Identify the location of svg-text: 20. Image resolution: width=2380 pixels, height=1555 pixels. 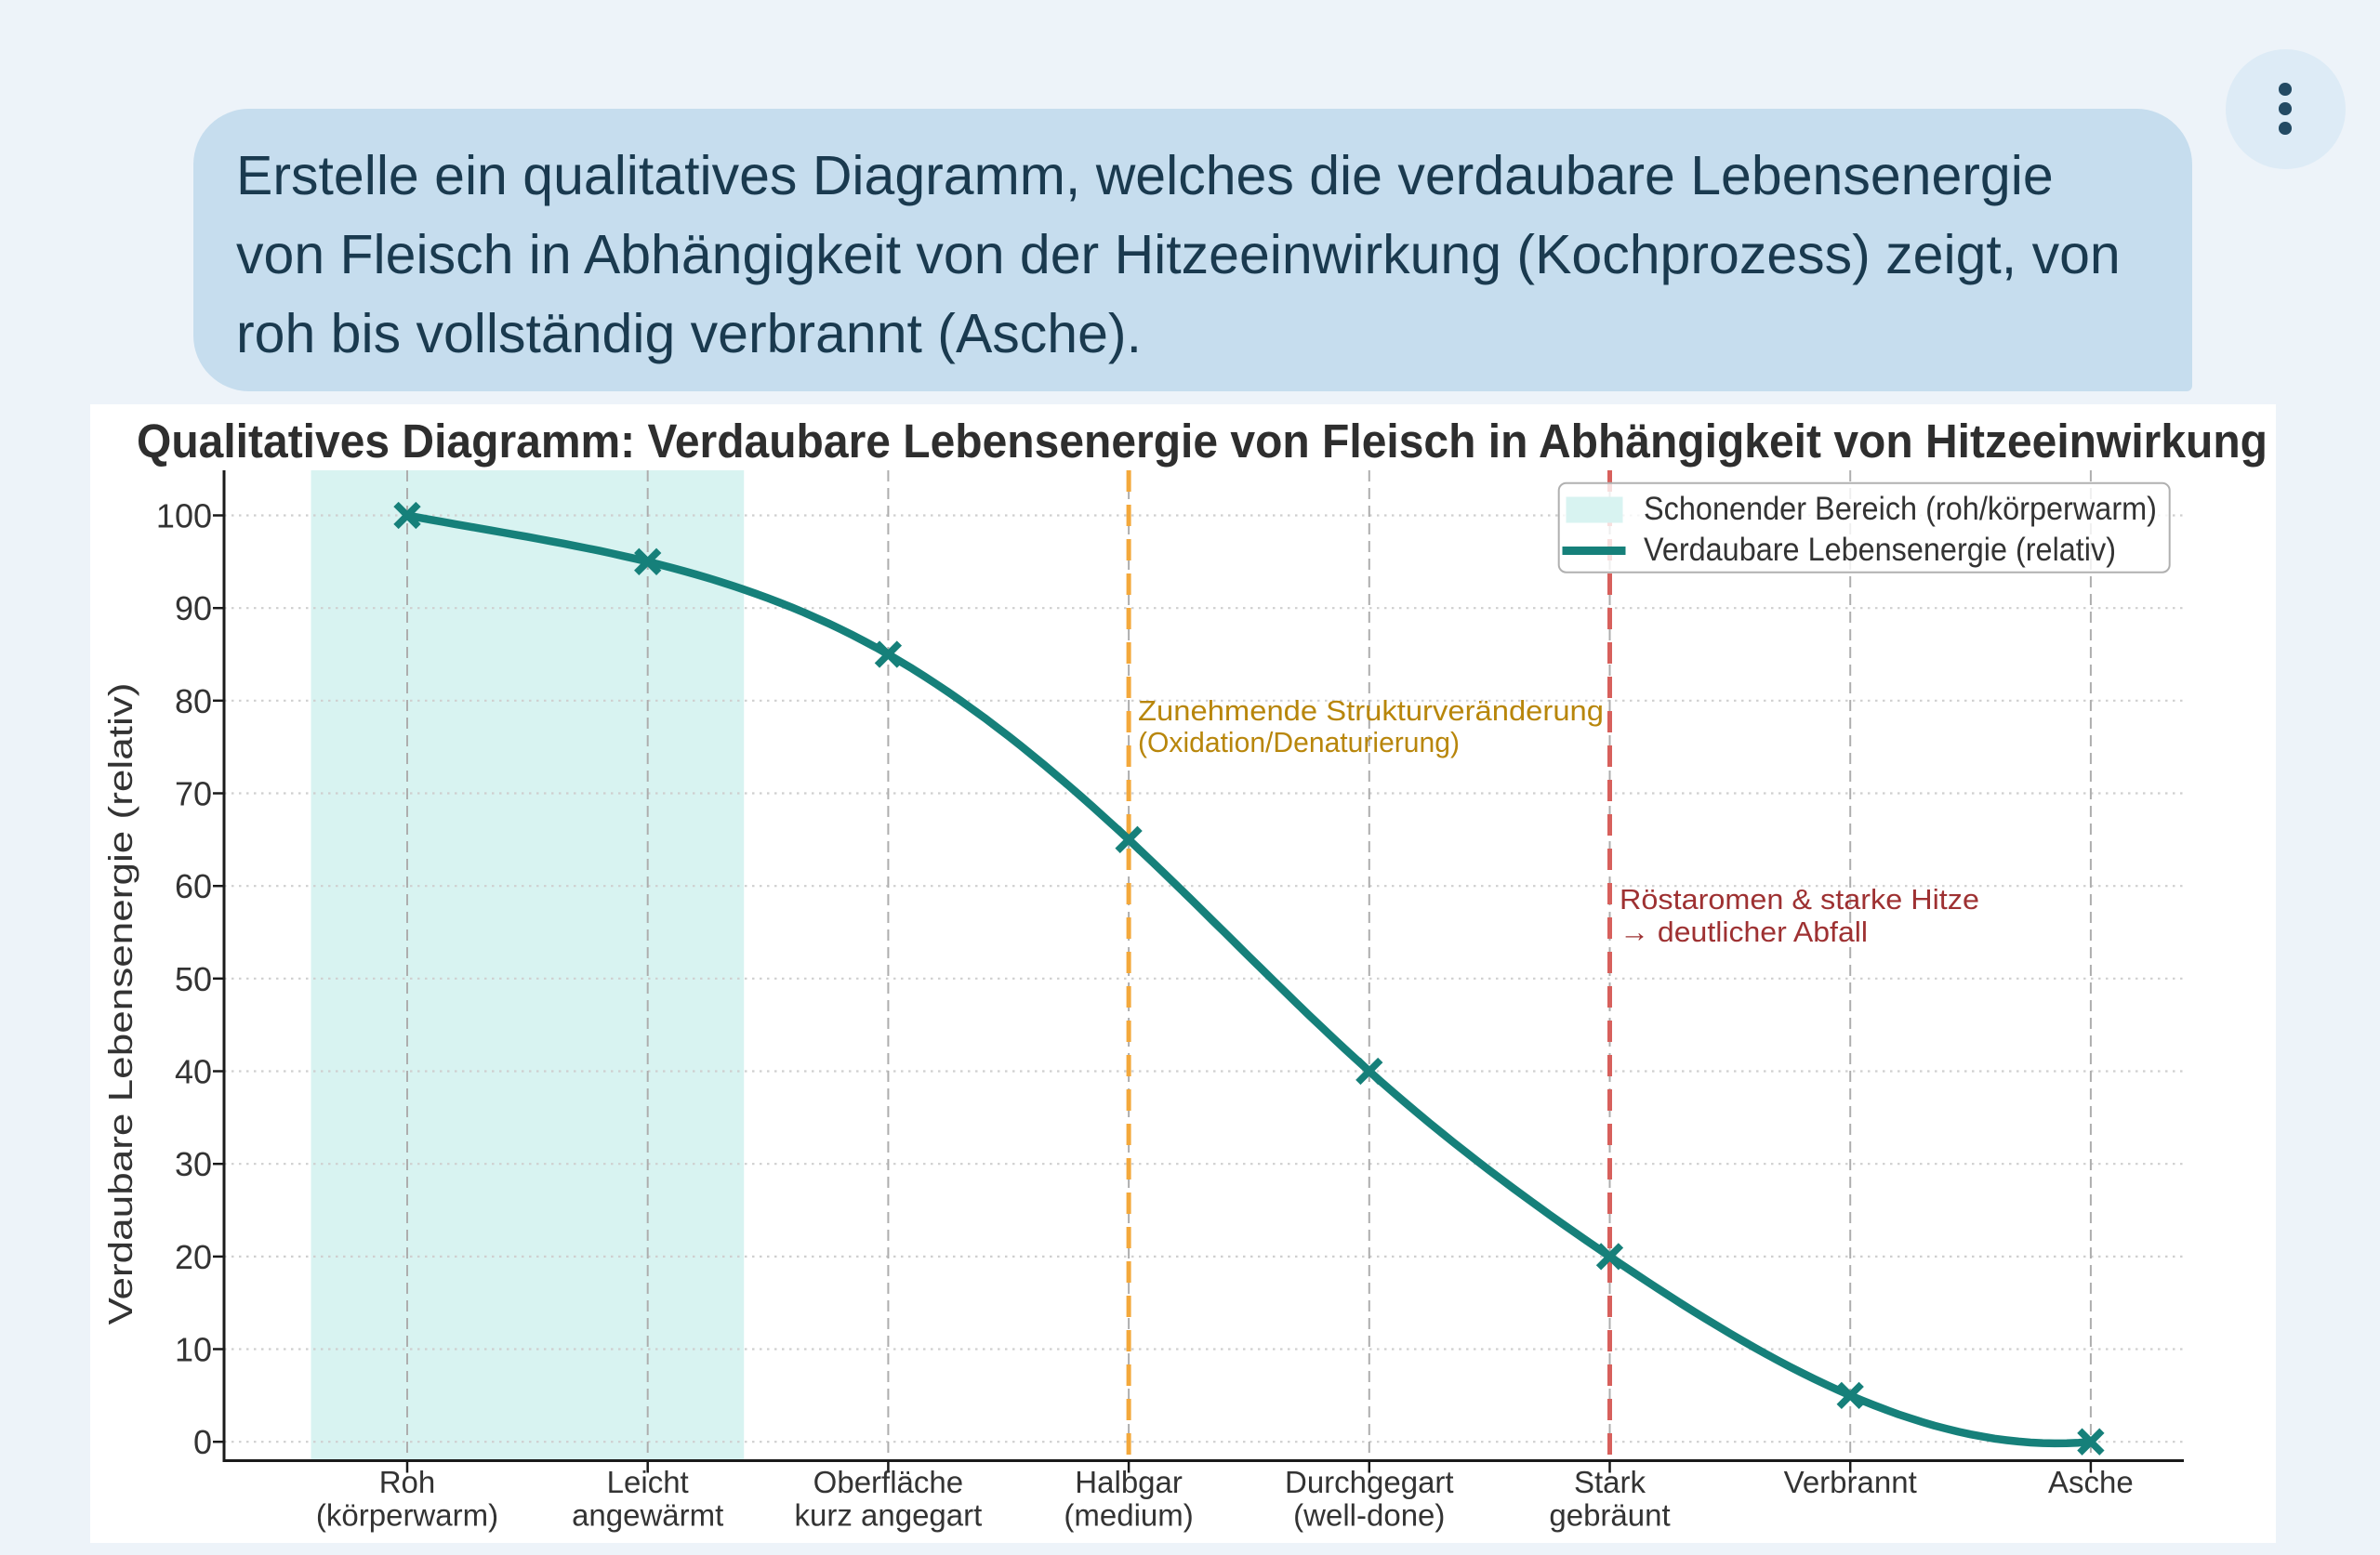
(193, 1257).